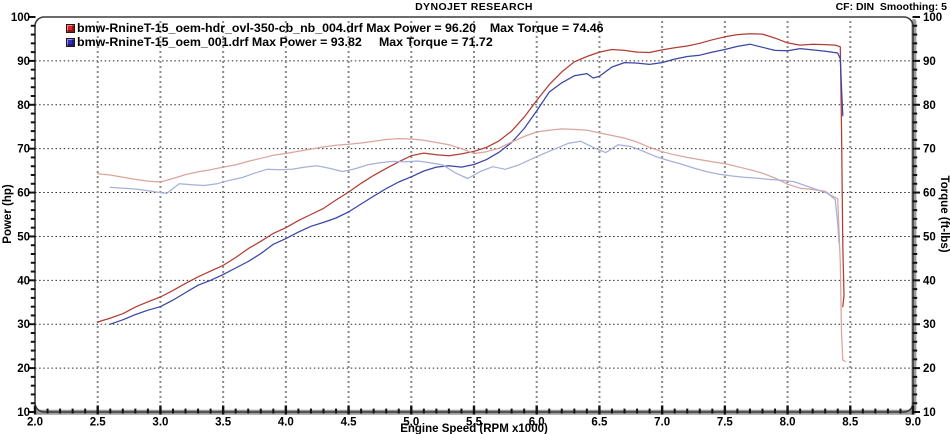  I want to click on y-right-tick-label: 60, so click(929, 194).